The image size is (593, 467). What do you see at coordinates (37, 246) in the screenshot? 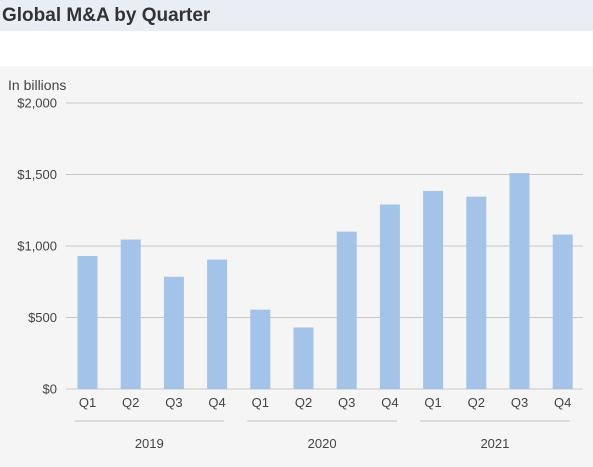
I see `y-tick-label: $1,000` at bounding box center [37, 246].